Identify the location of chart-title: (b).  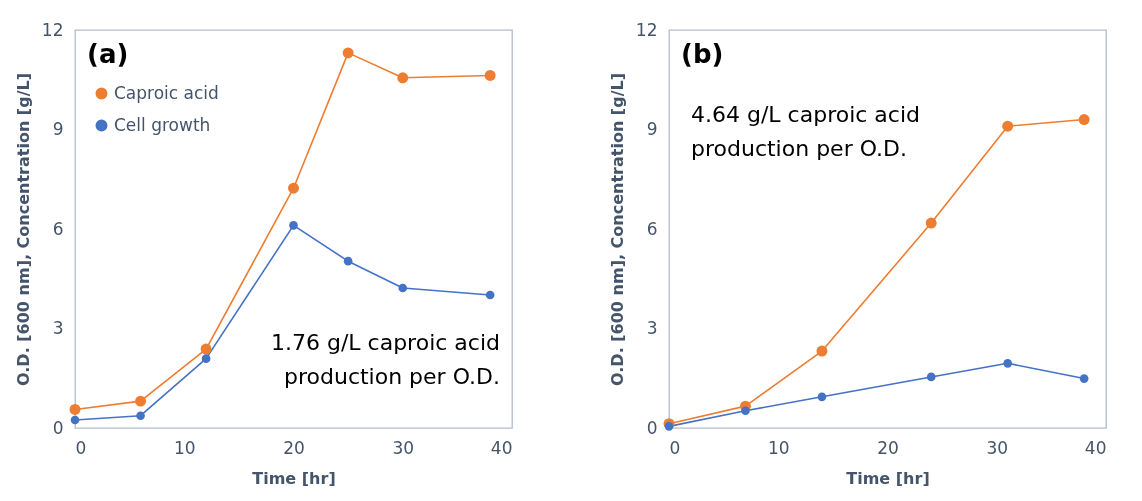
(702, 54).